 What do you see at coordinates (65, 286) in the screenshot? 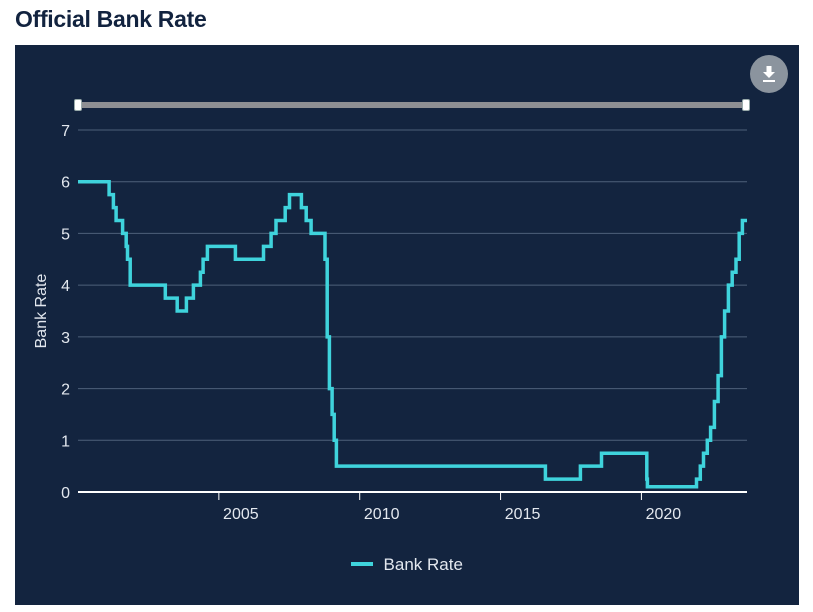
I see `y-tick-label: 4` at bounding box center [65, 286].